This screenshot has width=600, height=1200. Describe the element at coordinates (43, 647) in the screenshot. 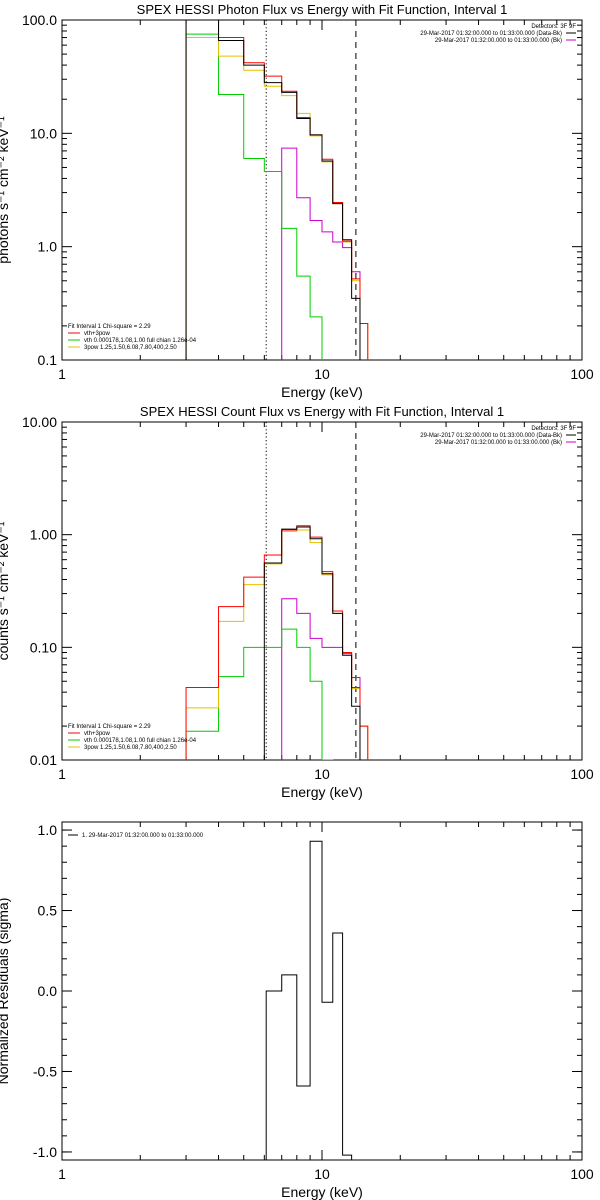

I see `y-tick-label: 0.10` at that location.